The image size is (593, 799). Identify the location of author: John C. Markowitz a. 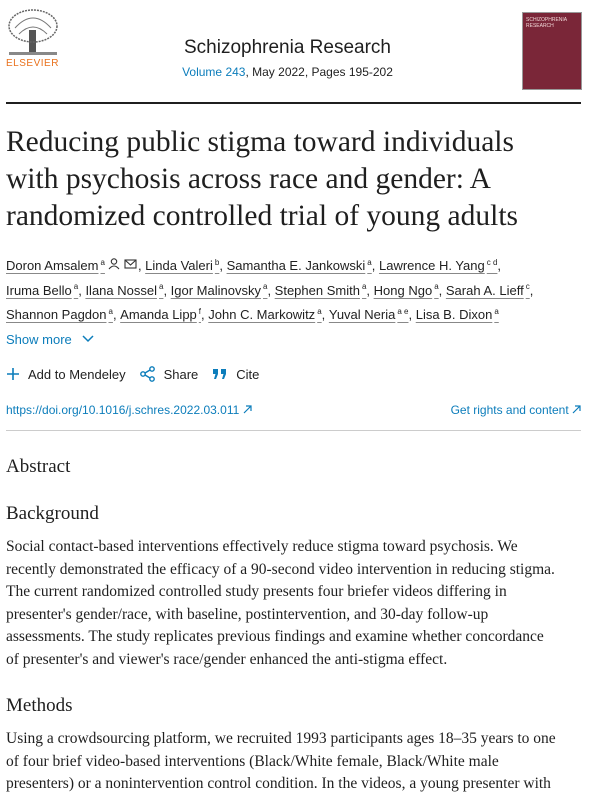
(268, 314).